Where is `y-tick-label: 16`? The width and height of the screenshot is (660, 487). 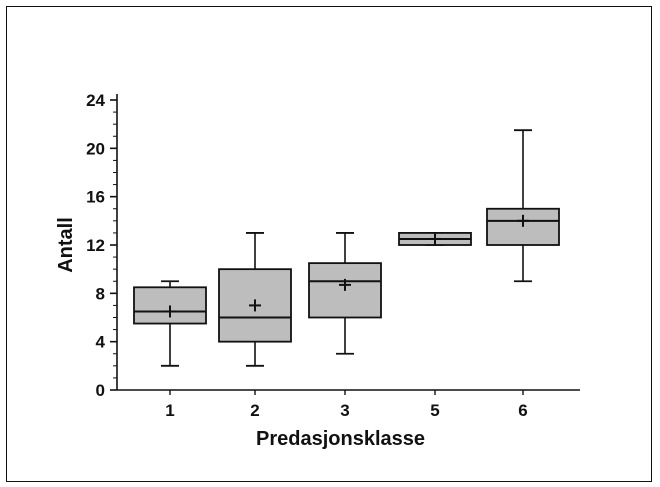 y-tick-label: 16 is located at coordinates (95, 197).